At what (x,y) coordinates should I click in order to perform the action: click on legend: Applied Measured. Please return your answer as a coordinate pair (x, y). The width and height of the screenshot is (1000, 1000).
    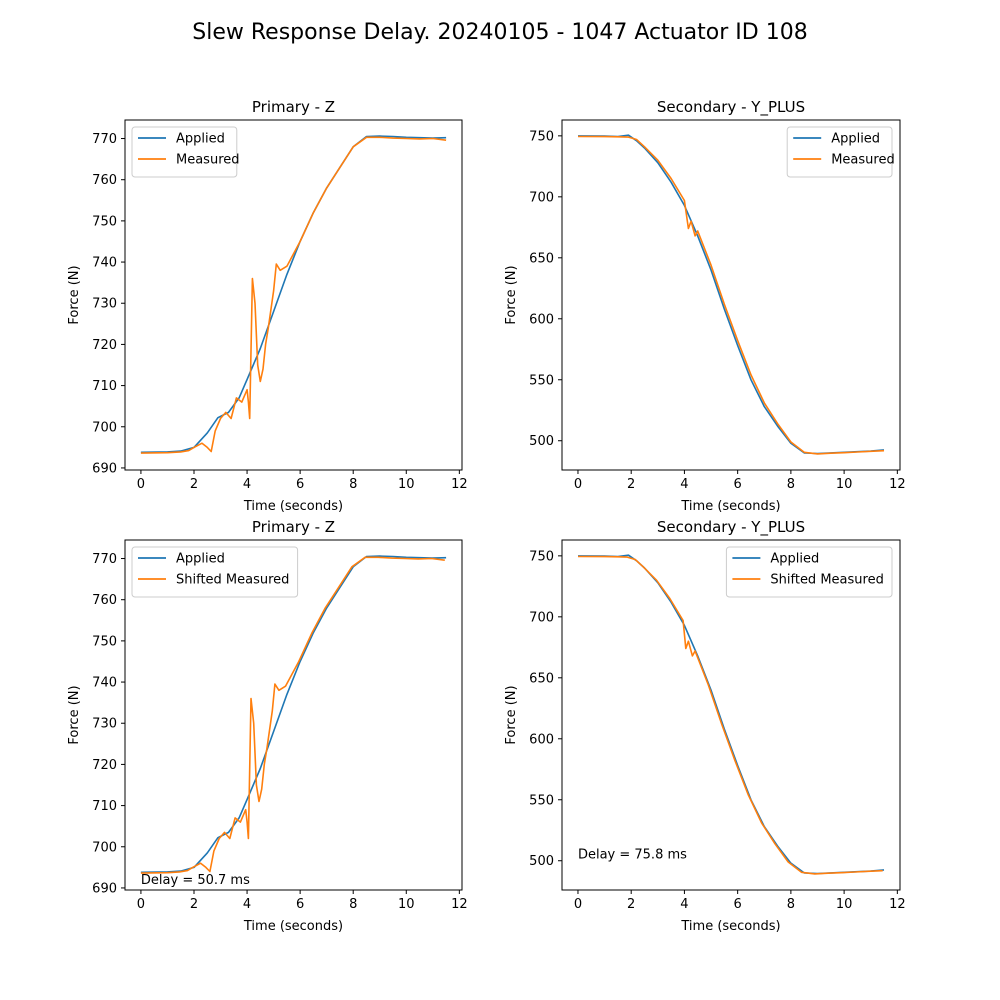
    Looking at the image, I should click on (840, 152).